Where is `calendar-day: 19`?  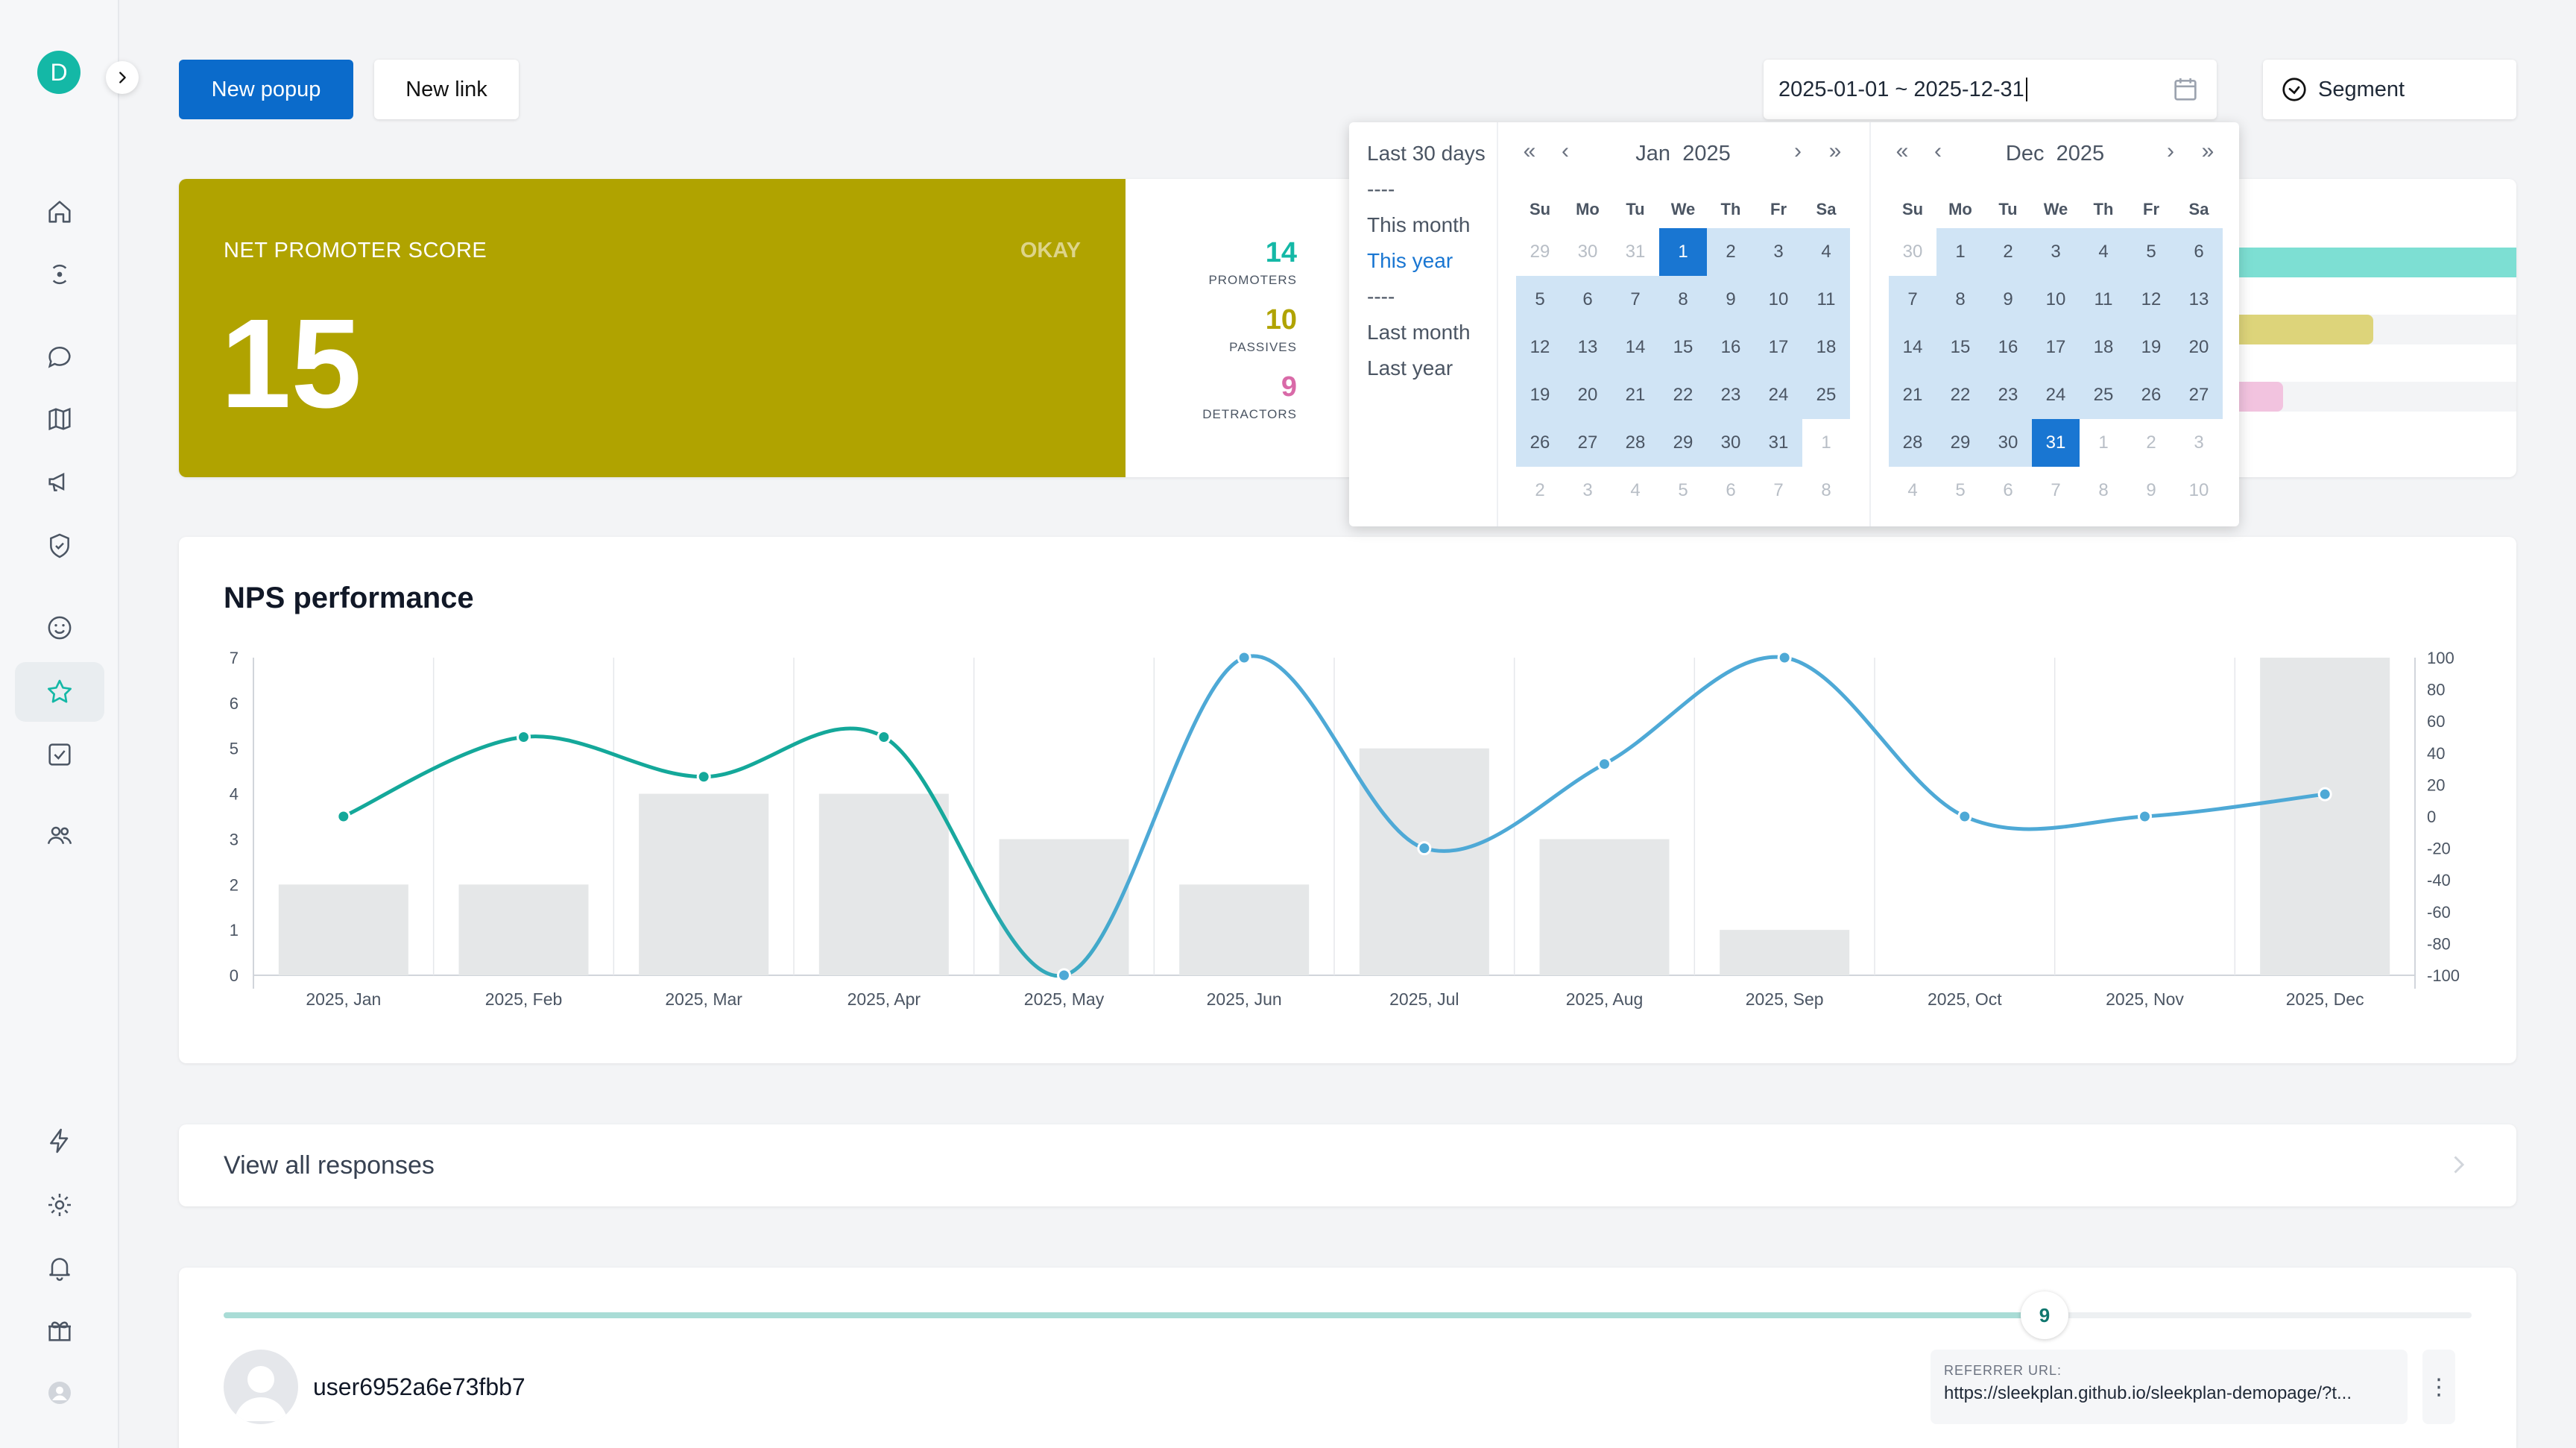
calendar-day: 19 is located at coordinates (2151, 347).